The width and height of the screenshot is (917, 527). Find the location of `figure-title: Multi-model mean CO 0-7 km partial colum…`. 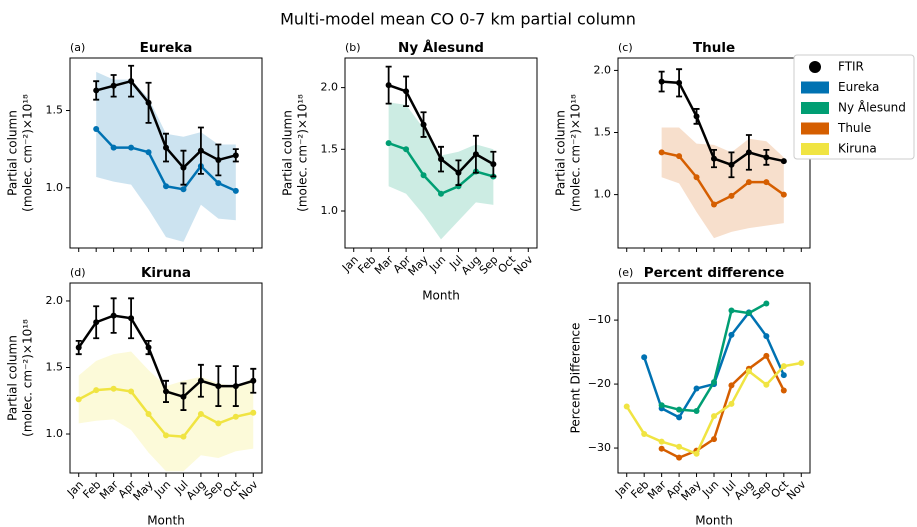

figure-title: Multi-model mean CO 0-7 km partial colum… is located at coordinates (458, 19).